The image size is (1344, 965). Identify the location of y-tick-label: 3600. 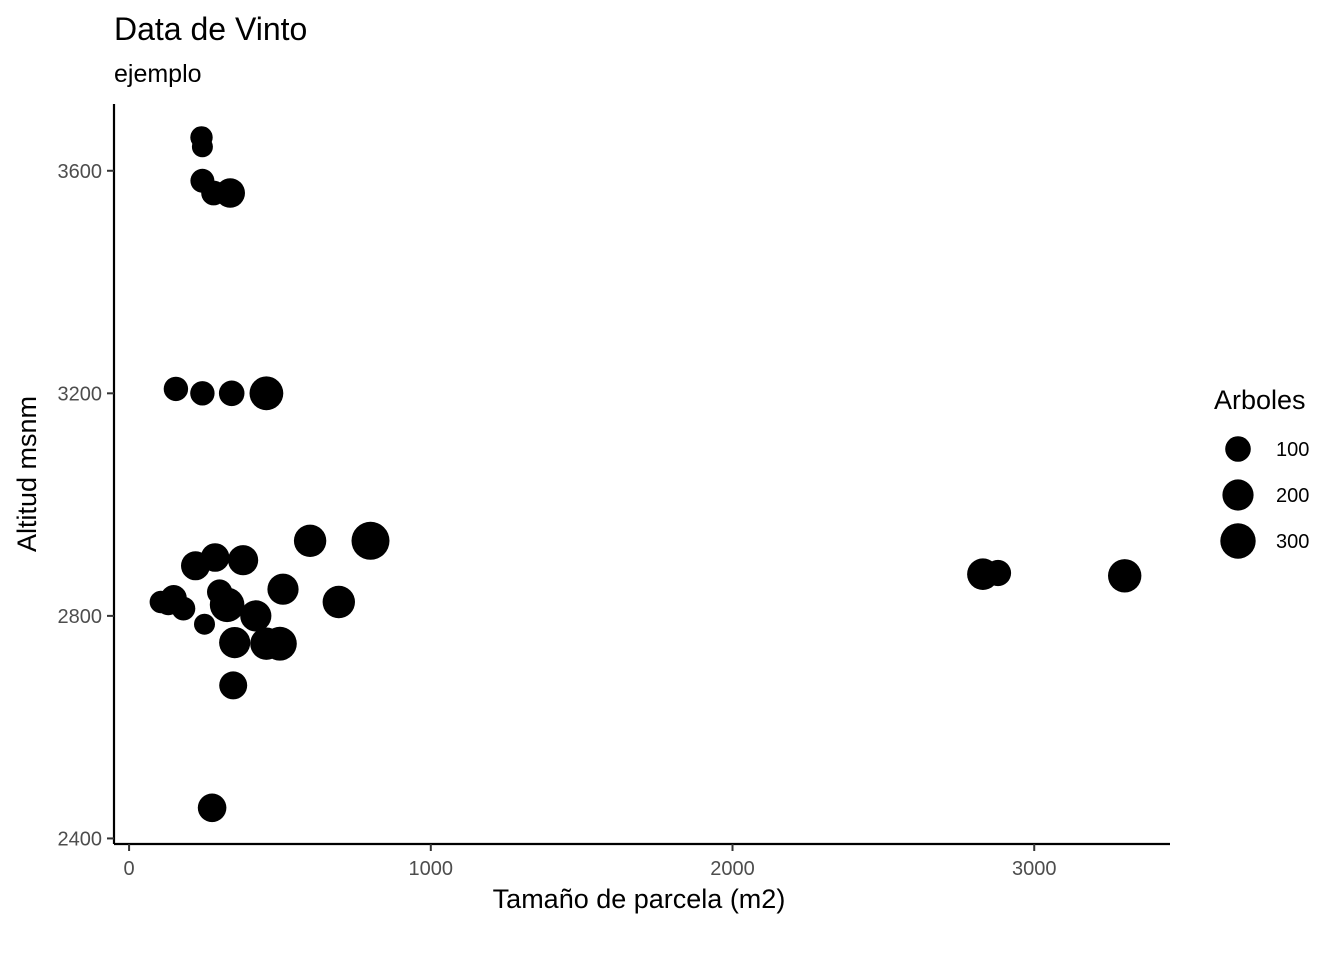
(80, 172).